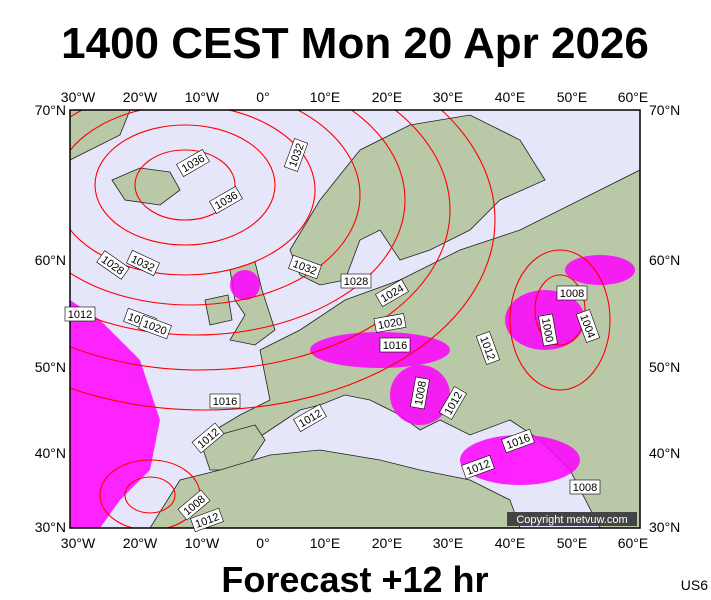 This screenshot has width=711, height=600. I want to click on forecast: Forecast +12 hr, so click(354, 579).